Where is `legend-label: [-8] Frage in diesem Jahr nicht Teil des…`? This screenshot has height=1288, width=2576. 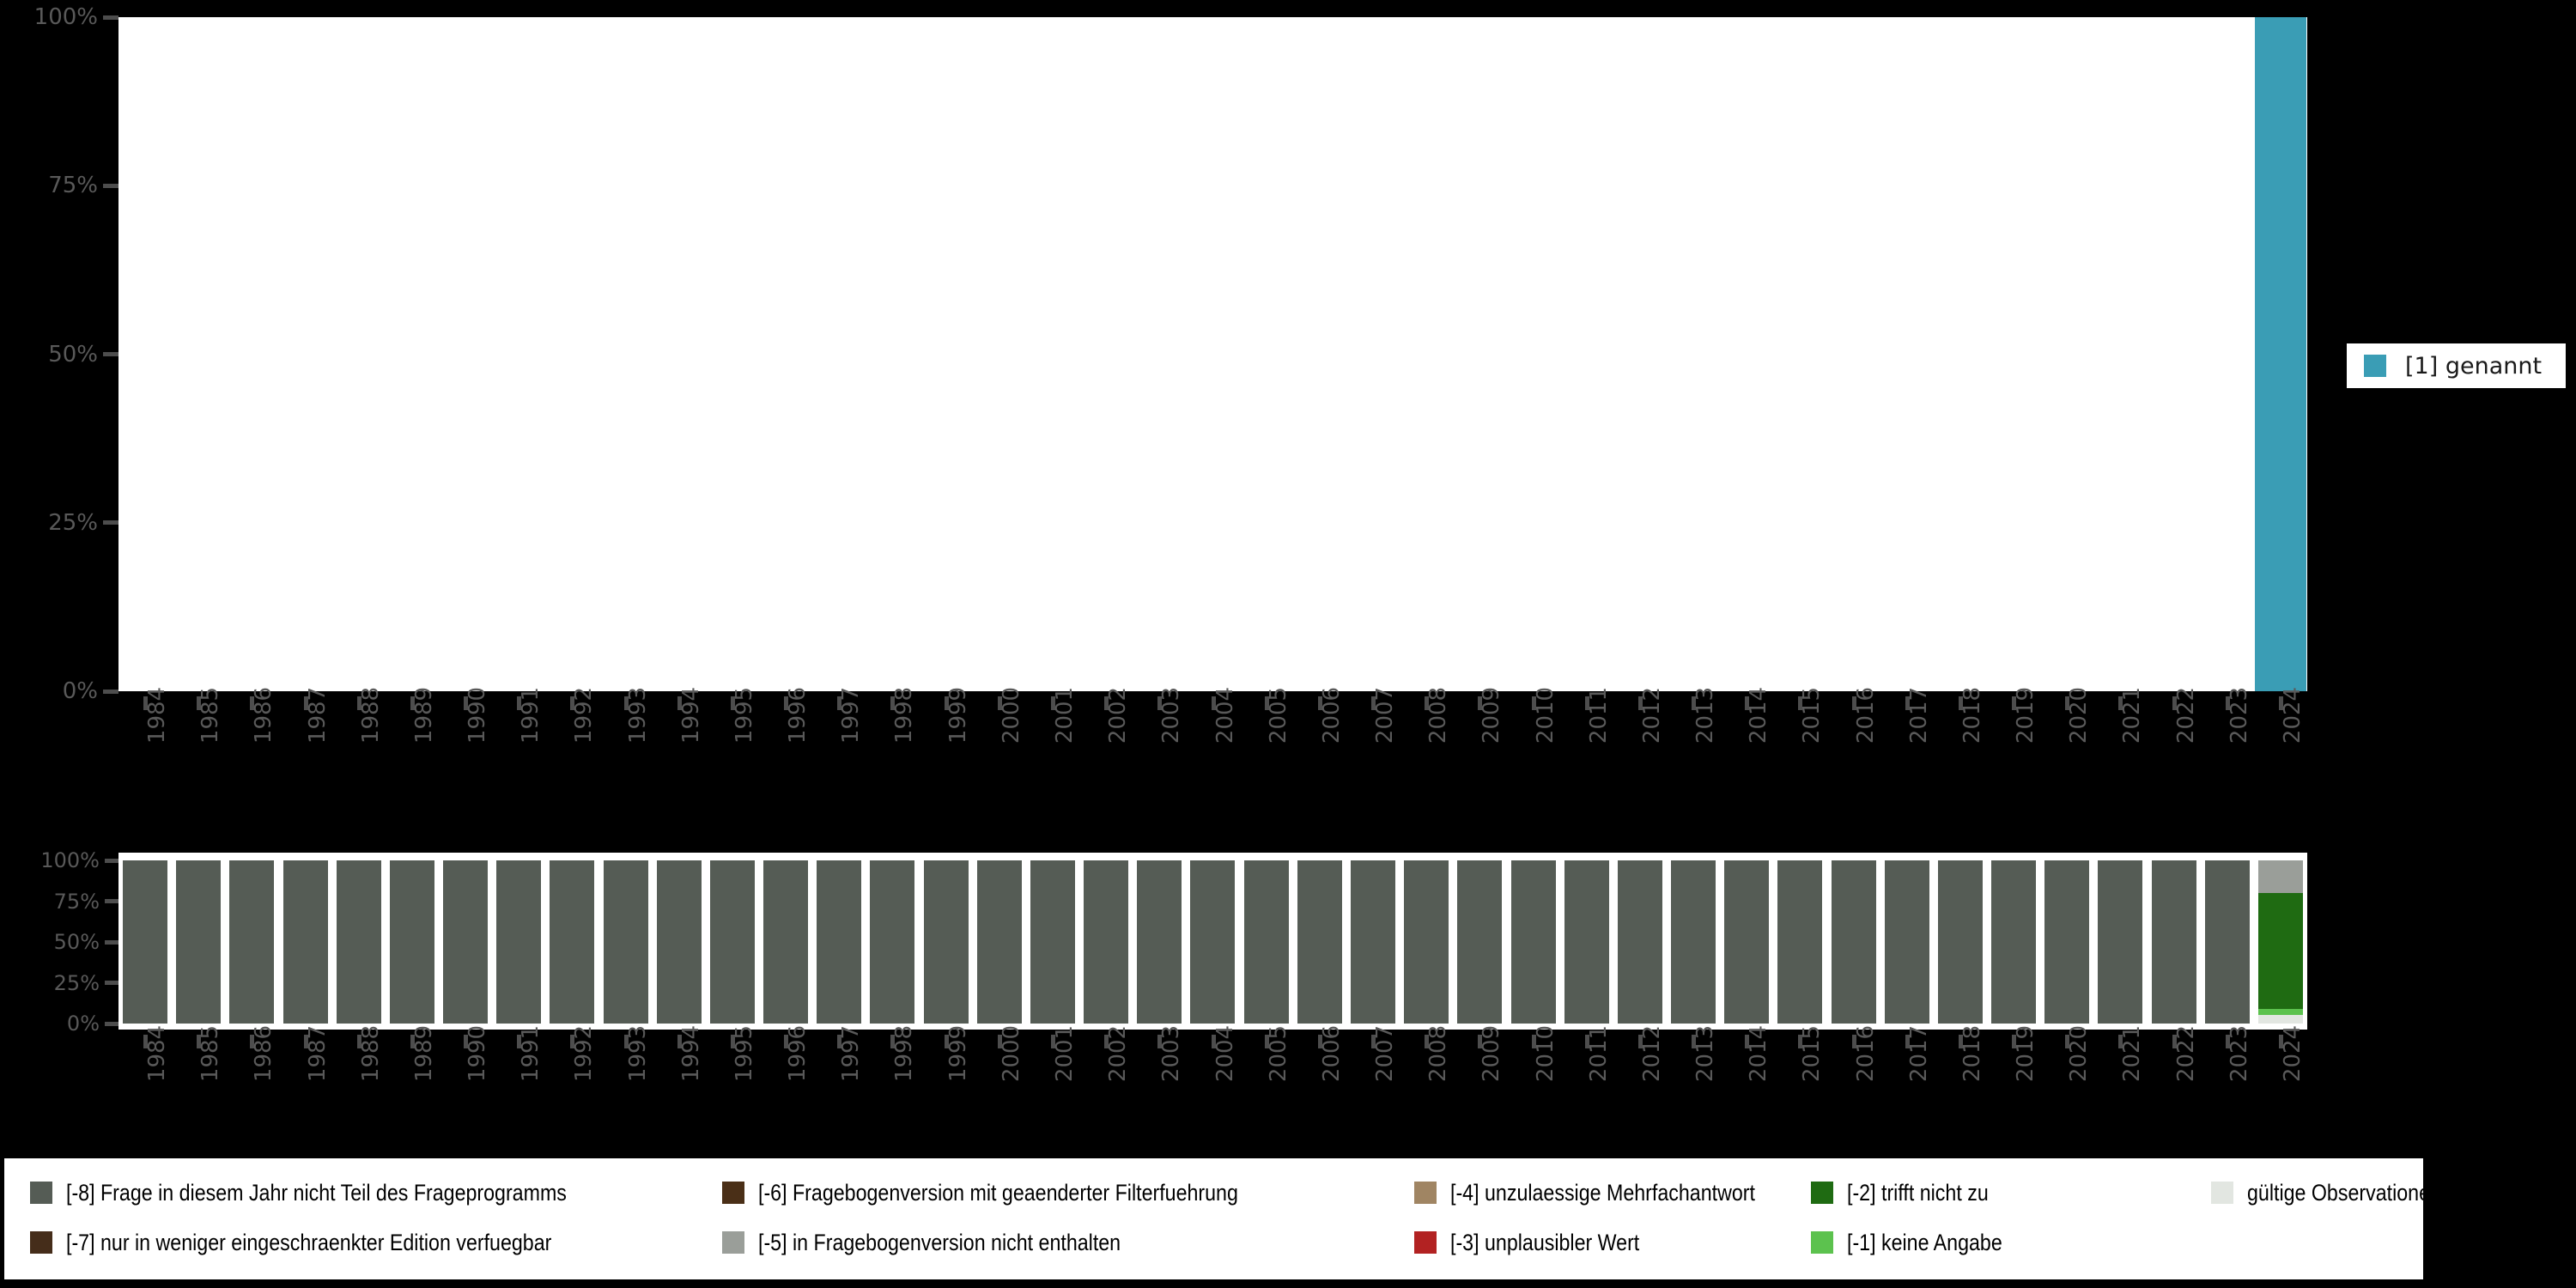
legend-label: [-8] Frage in diesem Jahr nicht Teil des… is located at coordinates (316, 1193).